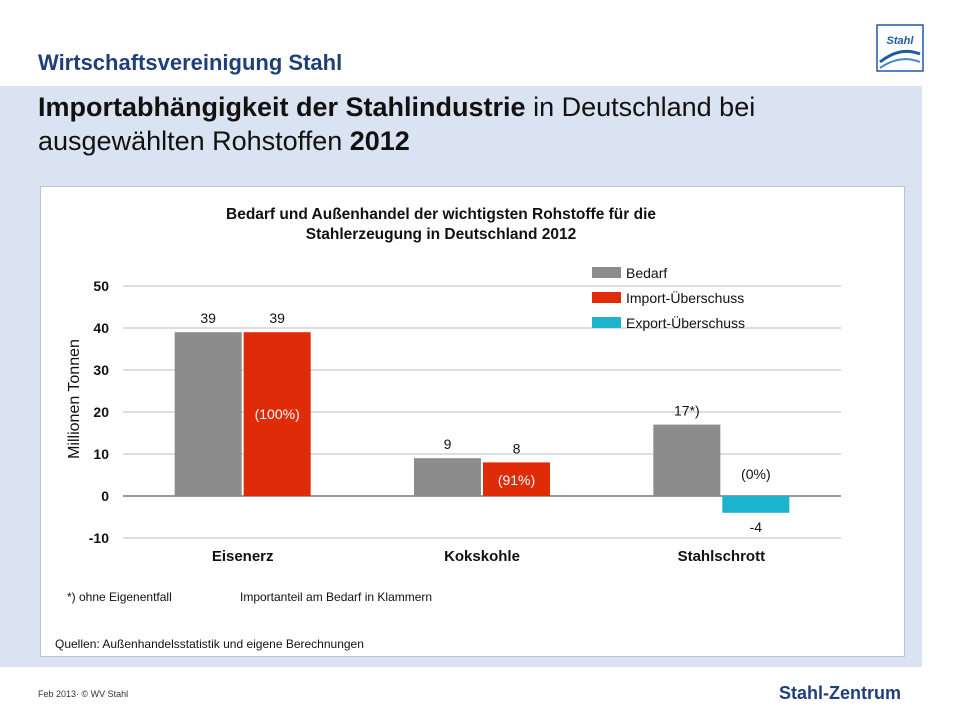 The height and width of the screenshot is (720, 960). What do you see at coordinates (756, 474) in the screenshot?
I see `import-share-stahlschrott: (0%)` at bounding box center [756, 474].